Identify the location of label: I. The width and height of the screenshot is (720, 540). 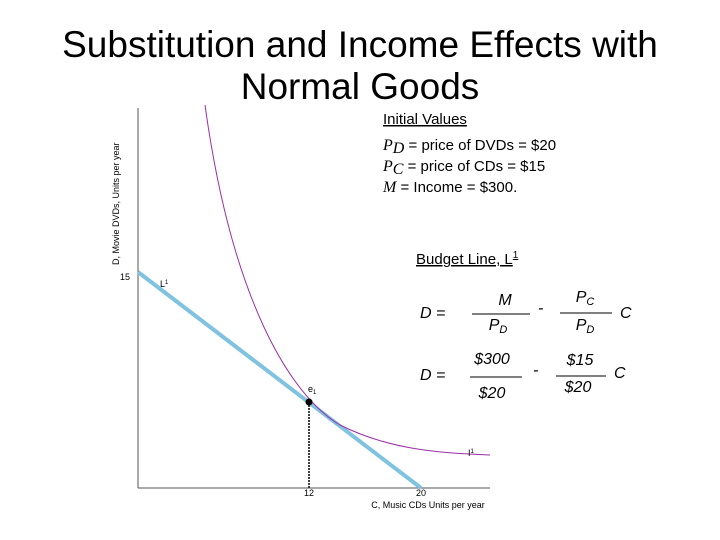
(469, 453).